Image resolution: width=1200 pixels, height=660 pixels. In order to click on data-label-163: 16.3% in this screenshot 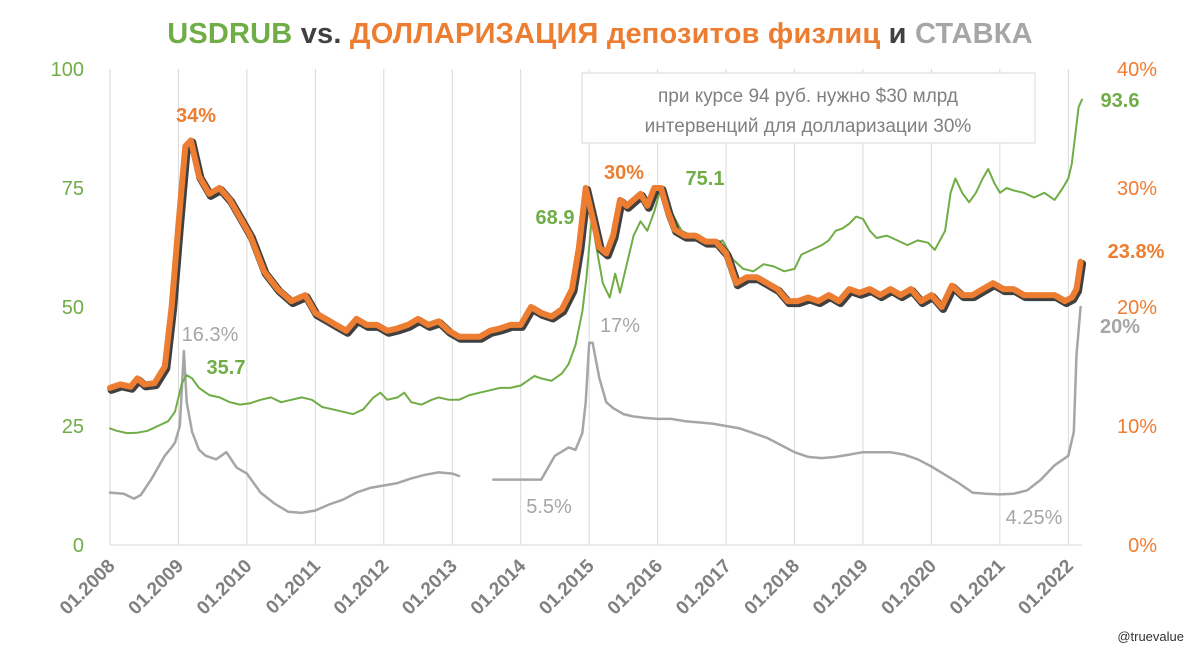, I will do `click(210, 335)`.